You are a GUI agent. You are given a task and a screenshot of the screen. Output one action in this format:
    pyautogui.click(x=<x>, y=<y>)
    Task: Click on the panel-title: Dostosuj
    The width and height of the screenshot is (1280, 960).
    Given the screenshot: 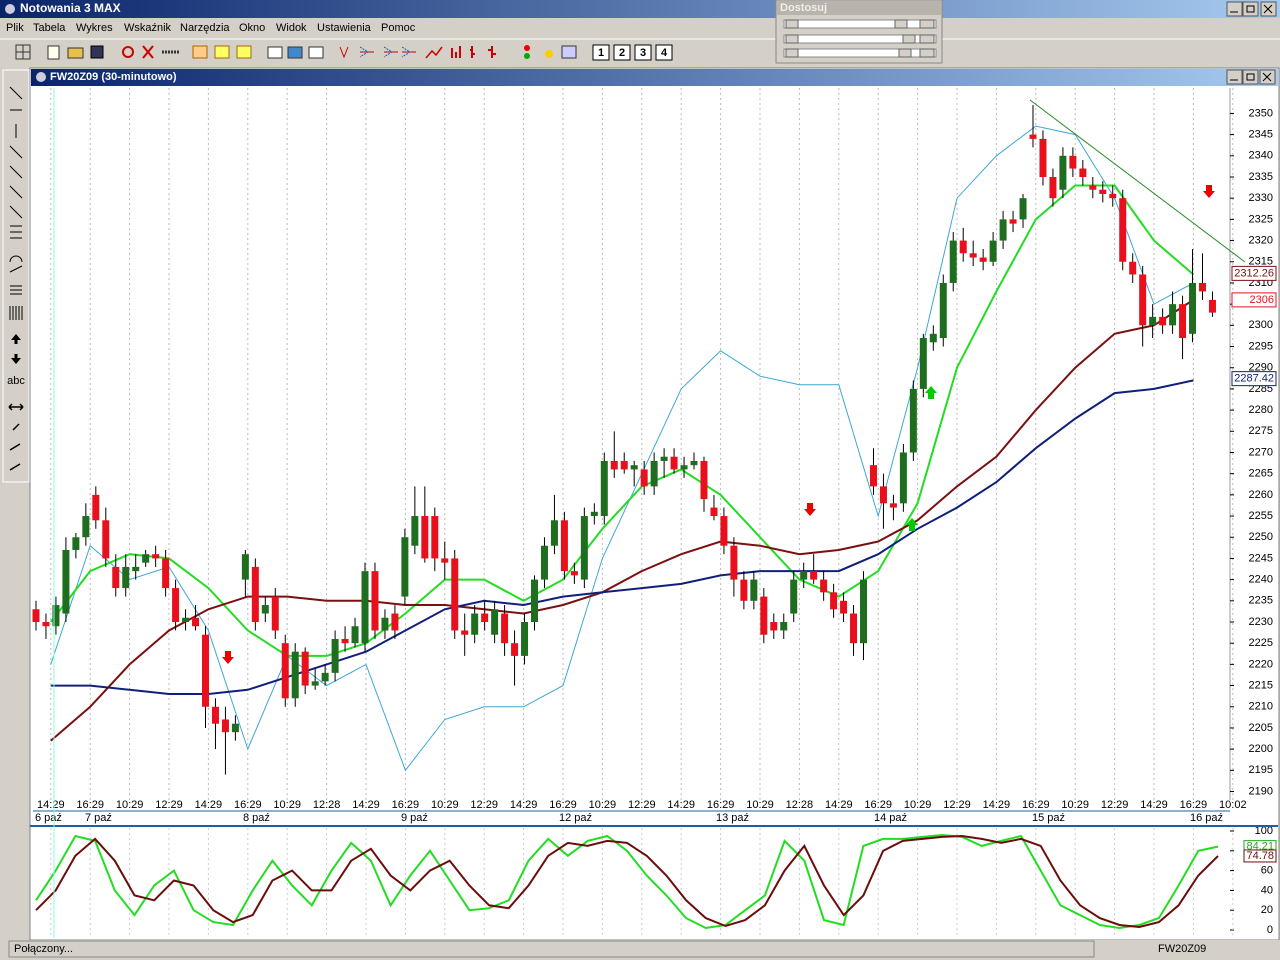 What is the action you would take?
    pyautogui.click(x=803, y=8)
    